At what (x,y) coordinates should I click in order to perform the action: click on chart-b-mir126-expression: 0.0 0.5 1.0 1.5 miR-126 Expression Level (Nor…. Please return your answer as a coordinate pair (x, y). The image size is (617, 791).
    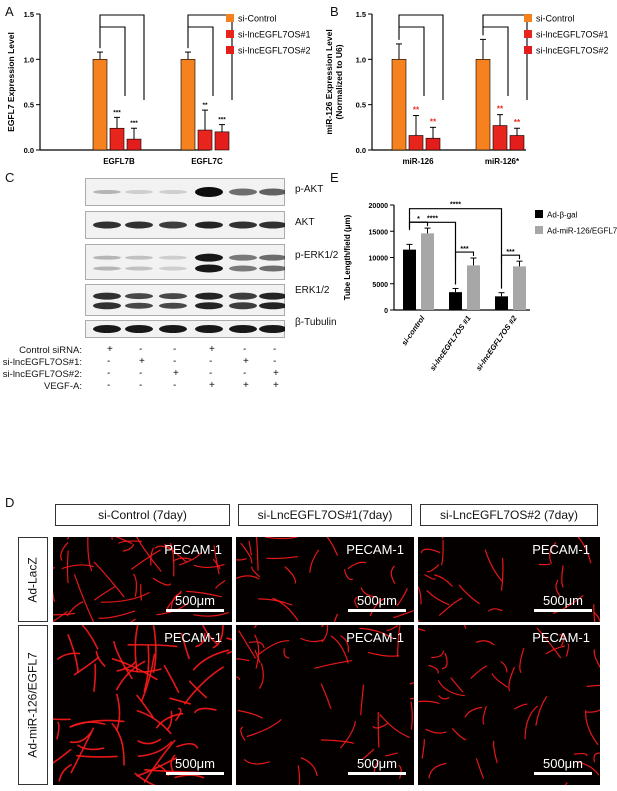
    Looking at the image, I should click on (466, 88).